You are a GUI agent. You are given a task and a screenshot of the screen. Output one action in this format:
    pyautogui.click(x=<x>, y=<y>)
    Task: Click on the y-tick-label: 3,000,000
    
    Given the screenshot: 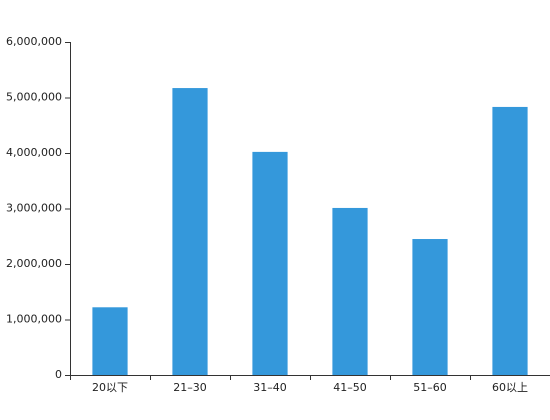 What is the action you would take?
    pyautogui.click(x=34, y=208)
    